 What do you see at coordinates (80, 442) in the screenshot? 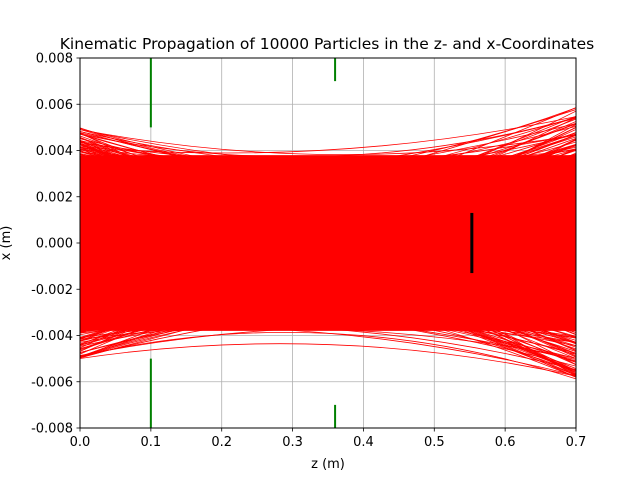
I see `x-tick-label: 0.0` at bounding box center [80, 442].